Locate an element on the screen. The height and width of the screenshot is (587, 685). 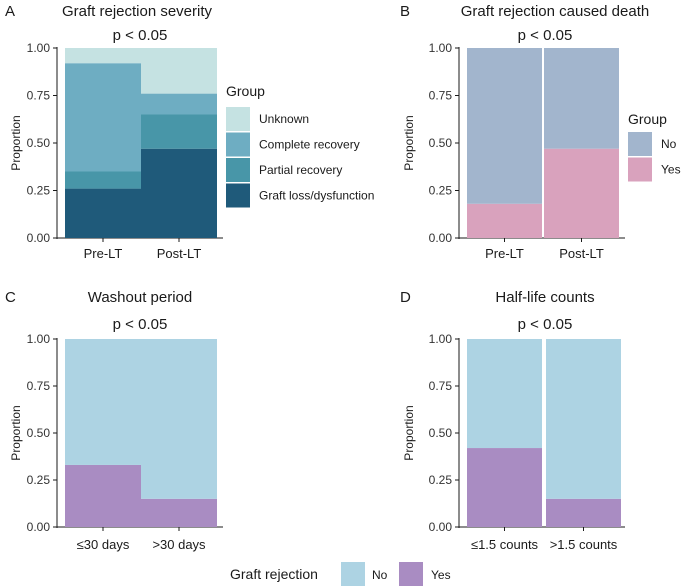
chart-title: Graft rejection caused death is located at coordinates (555, 11).